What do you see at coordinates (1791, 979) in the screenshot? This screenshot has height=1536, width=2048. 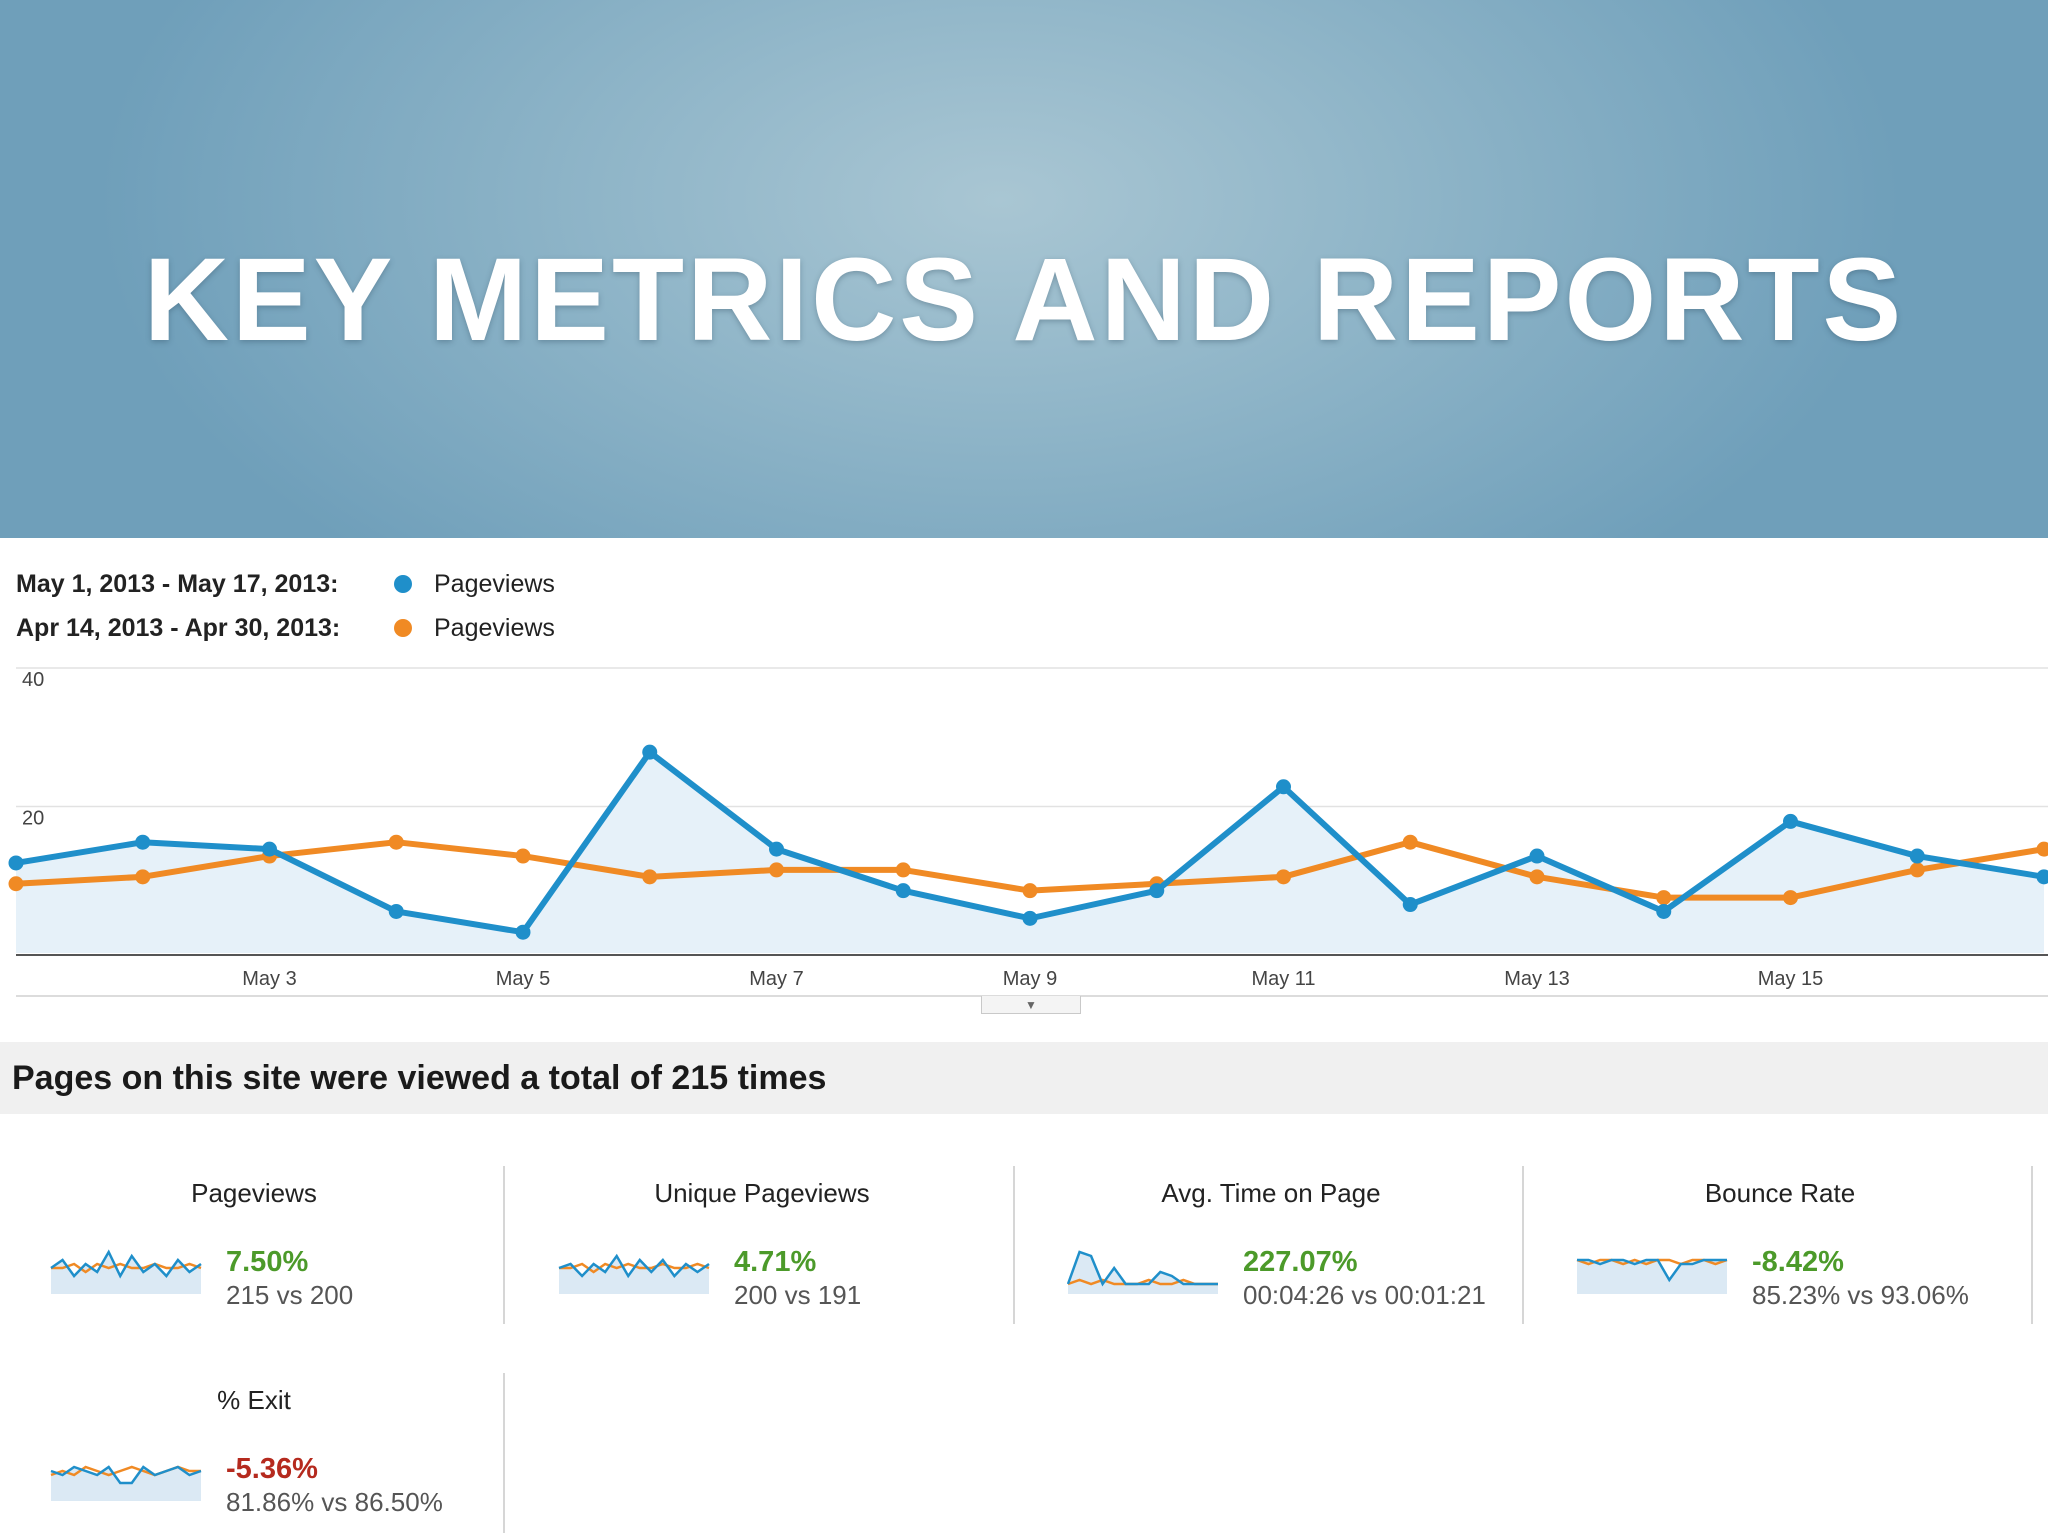 I see `x-tick-label: May 15` at bounding box center [1791, 979].